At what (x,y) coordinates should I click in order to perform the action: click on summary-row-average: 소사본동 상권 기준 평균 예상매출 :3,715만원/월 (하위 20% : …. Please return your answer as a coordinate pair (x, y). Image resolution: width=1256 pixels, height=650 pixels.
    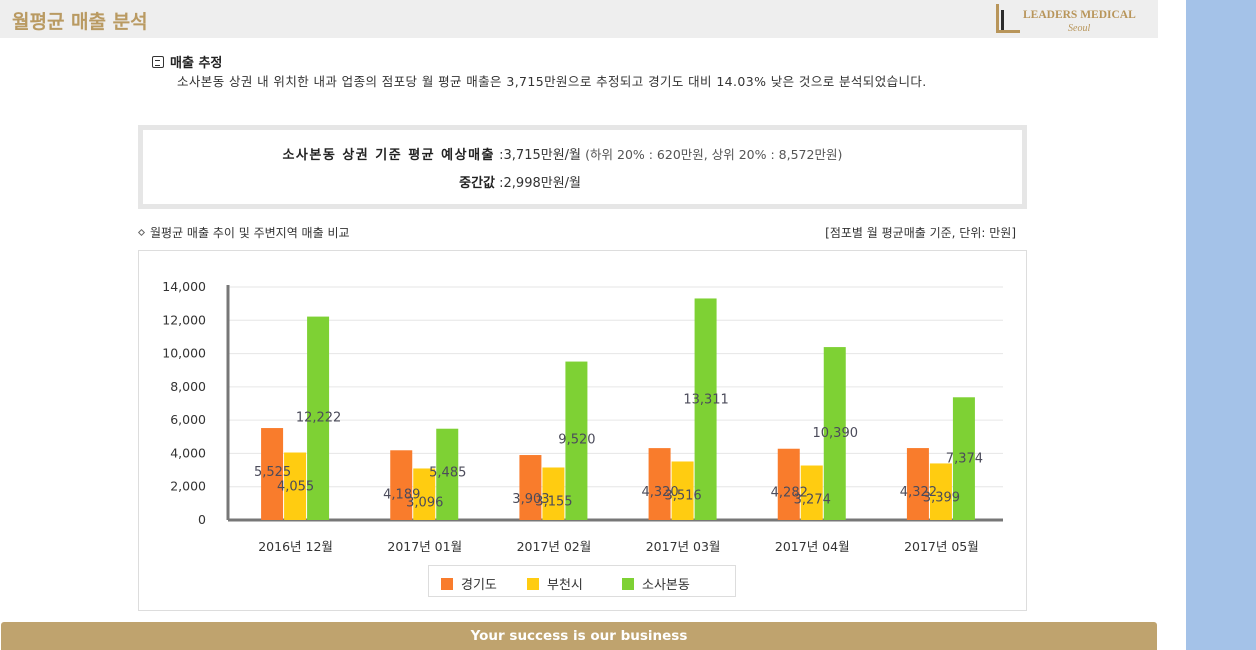
    Looking at the image, I should click on (582, 153).